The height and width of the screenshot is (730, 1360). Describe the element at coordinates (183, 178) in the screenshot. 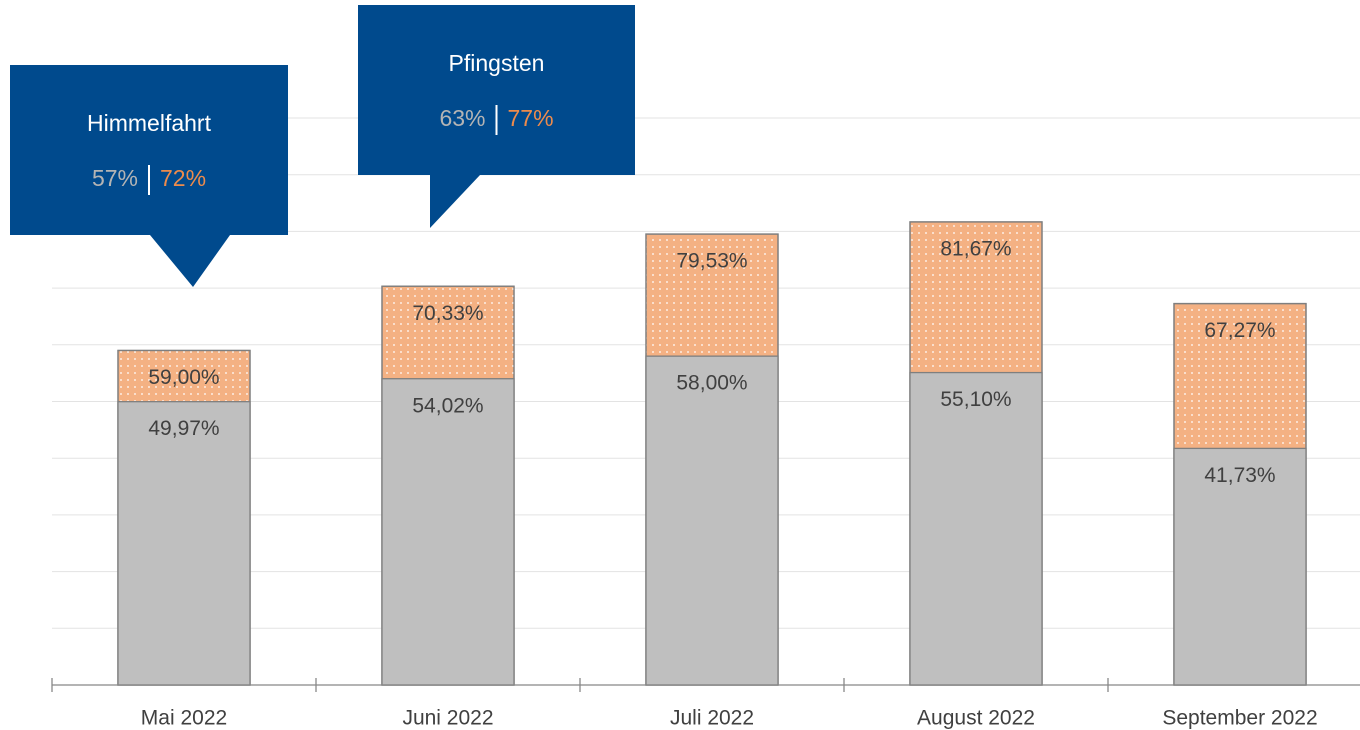

I see `callout-value: 72%` at that location.